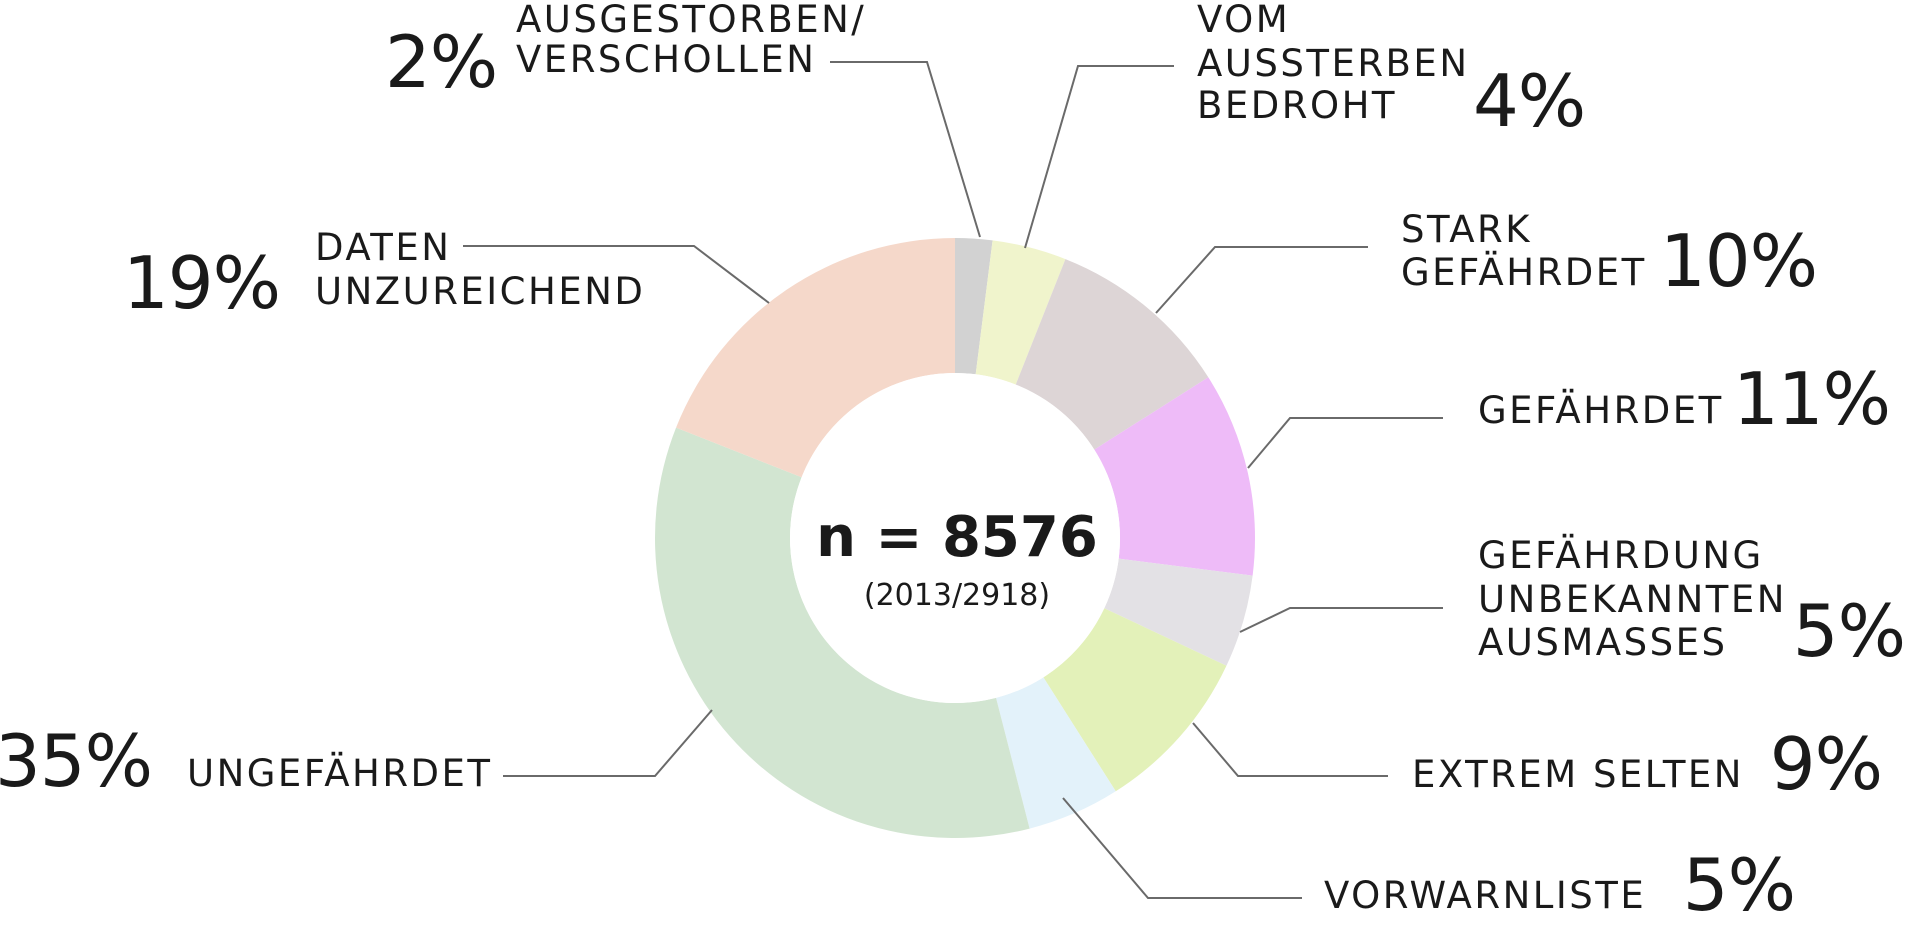  I want to click on slice-label-0-line-0: AUSGESTORBEN/, so click(691, 20).